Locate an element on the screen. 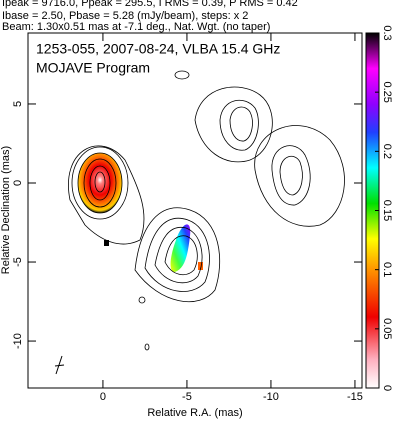  y-tick-label: 0 is located at coordinates (18, 183).